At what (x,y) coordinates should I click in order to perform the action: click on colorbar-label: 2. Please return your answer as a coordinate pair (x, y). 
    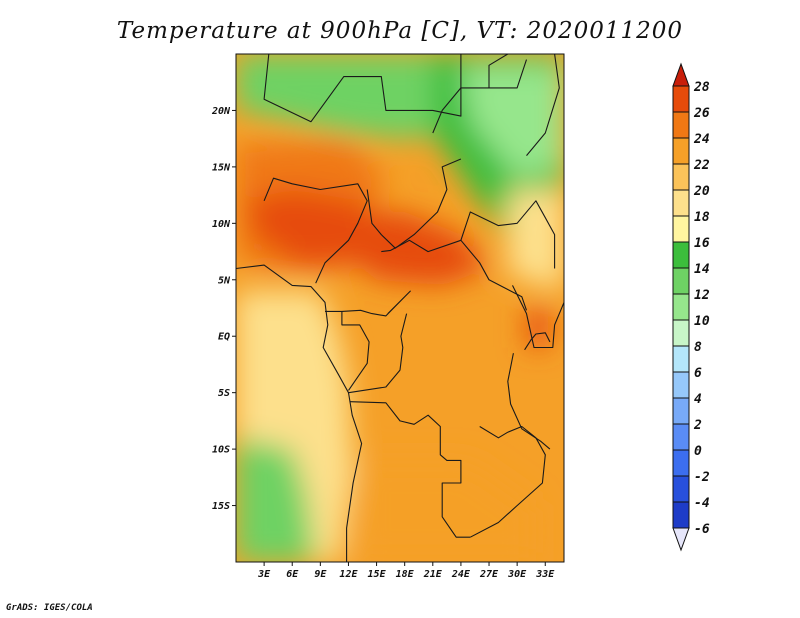
    Looking at the image, I should click on (697, 425).